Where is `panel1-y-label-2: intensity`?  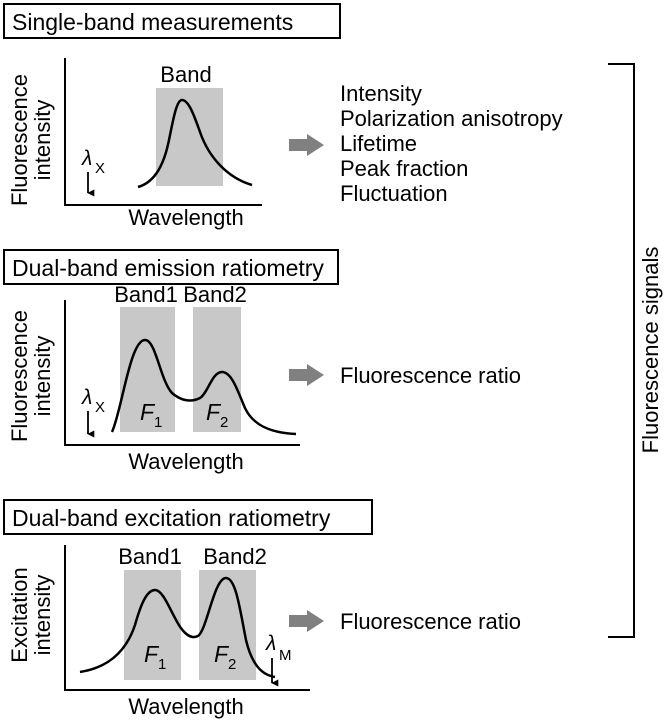
panel1-y-label-2: intensity is located at coordinates (42, 140).